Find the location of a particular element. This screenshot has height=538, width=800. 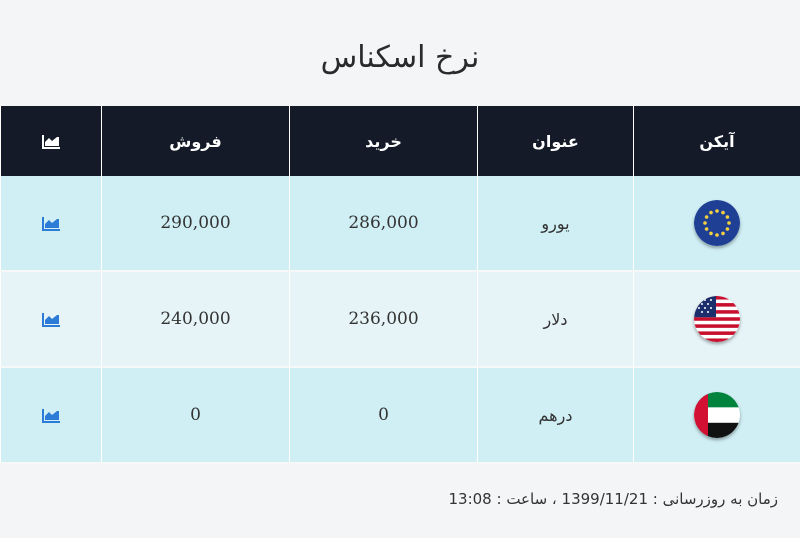

sell-value: 240,000 is located at coordinates (195, 319).